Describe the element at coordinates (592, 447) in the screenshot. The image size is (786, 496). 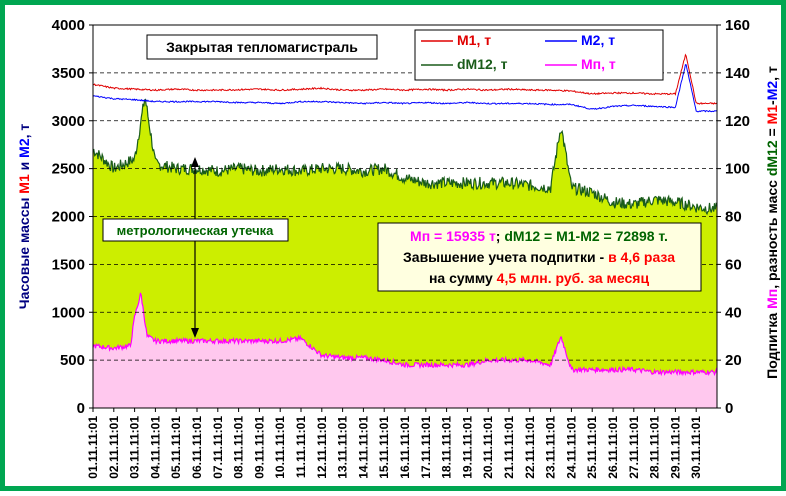
I see `x-tick-label: 25.11.11:01` at that location.